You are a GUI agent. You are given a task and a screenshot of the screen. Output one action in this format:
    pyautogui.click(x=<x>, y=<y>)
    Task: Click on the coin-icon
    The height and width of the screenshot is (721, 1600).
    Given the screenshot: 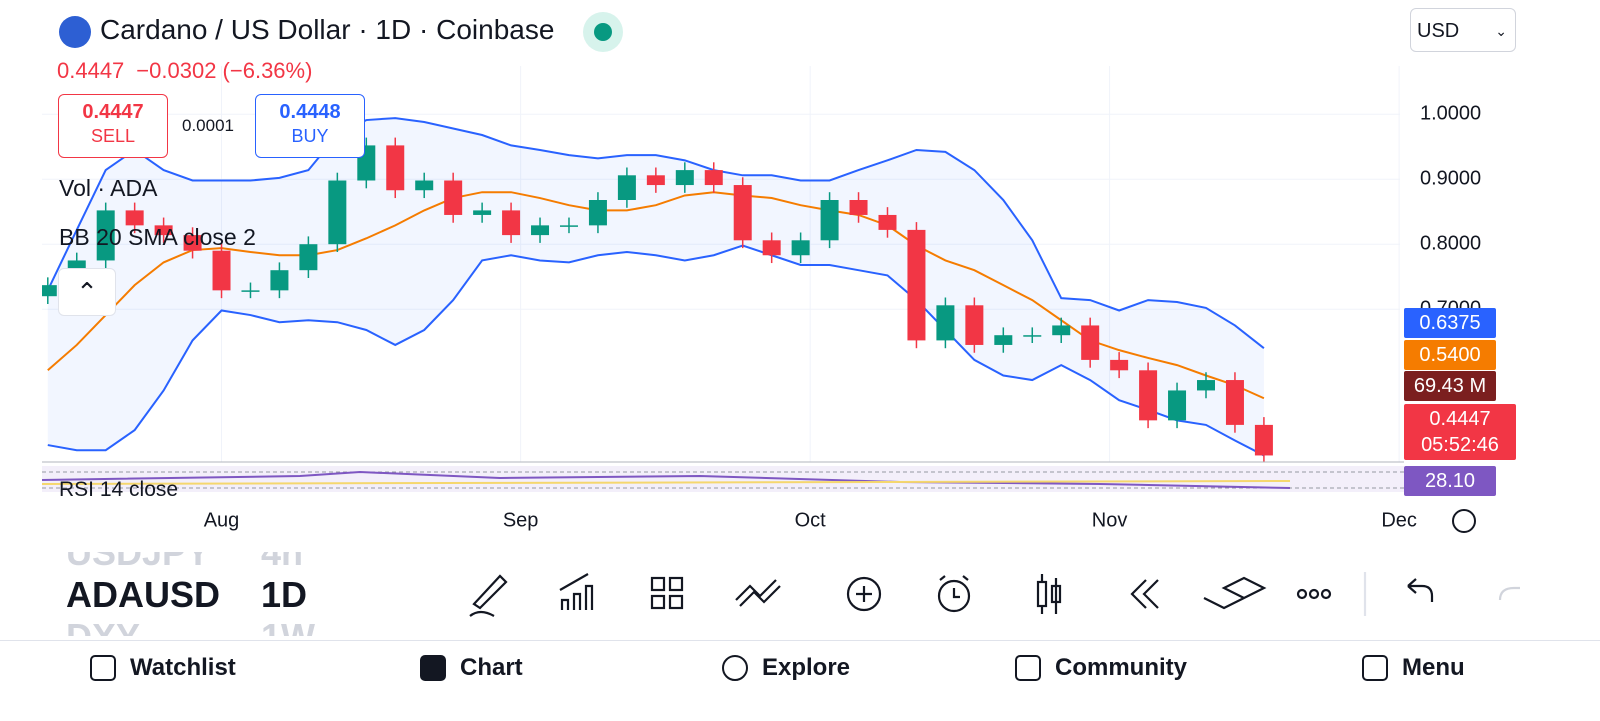 What is the action you would take?
    pyautogui.click(x=75, y=32)
    